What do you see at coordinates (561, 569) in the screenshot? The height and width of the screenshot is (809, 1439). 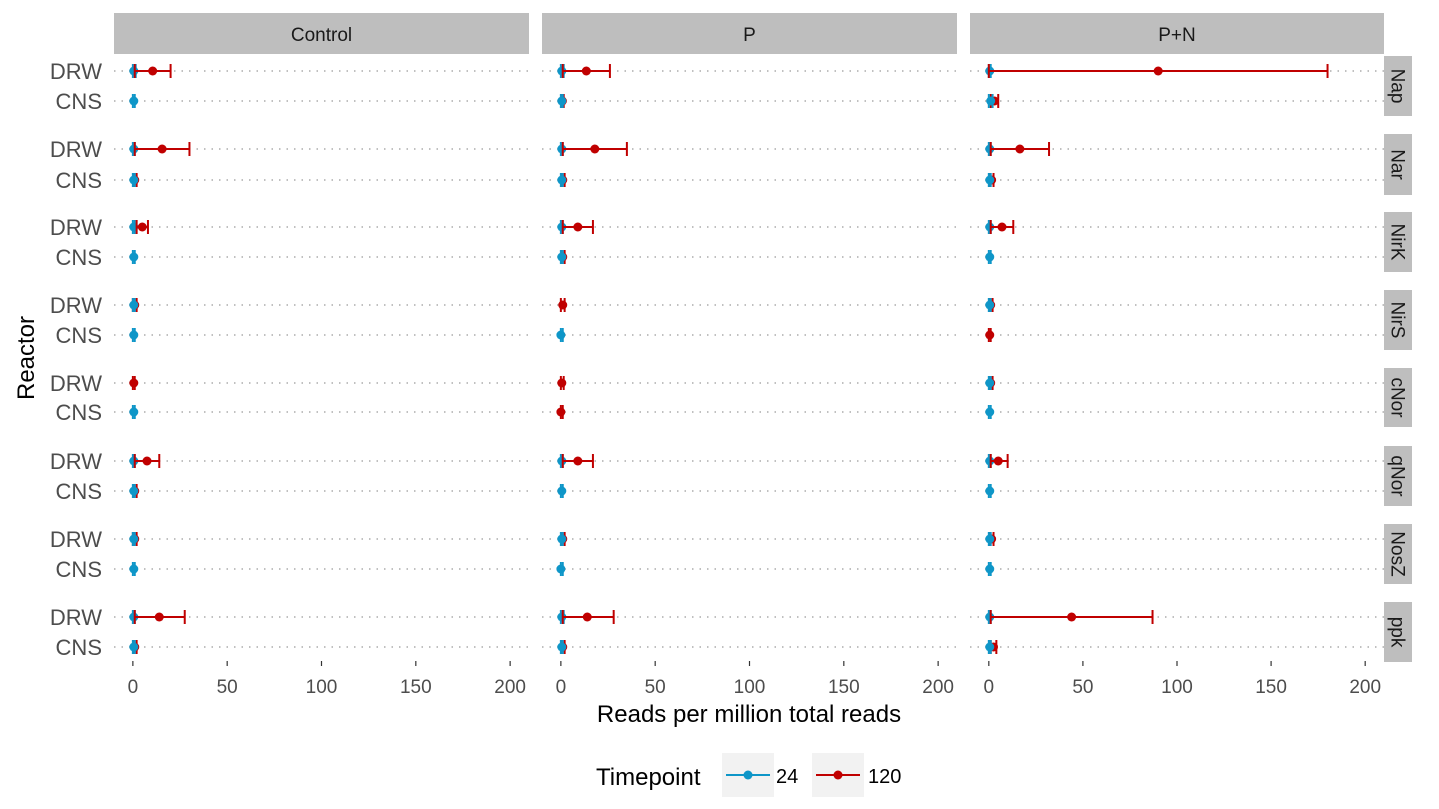 I see `point-p-nosz-cns-t24` at bounding box center [561, 569].